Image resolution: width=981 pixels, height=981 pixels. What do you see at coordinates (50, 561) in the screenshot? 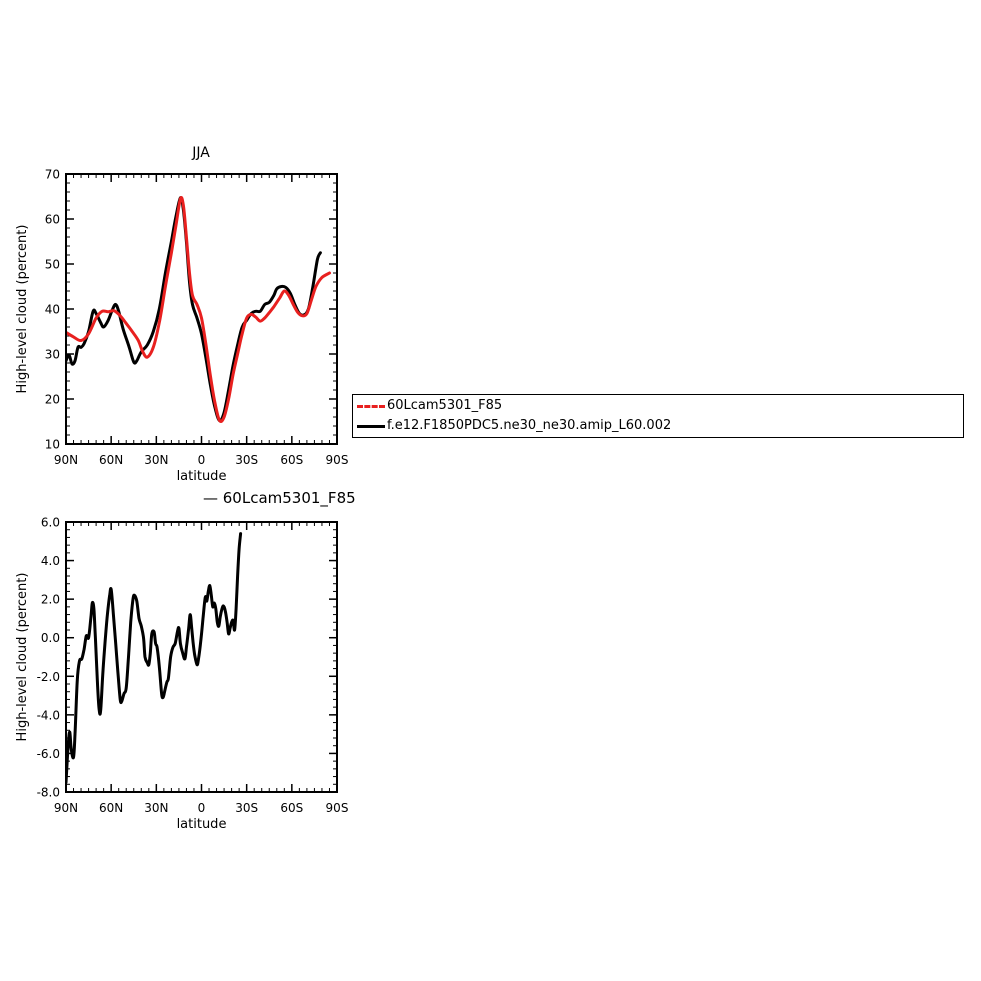
I see `y-tick-label: 4.0` at bounding box center [50, 561].